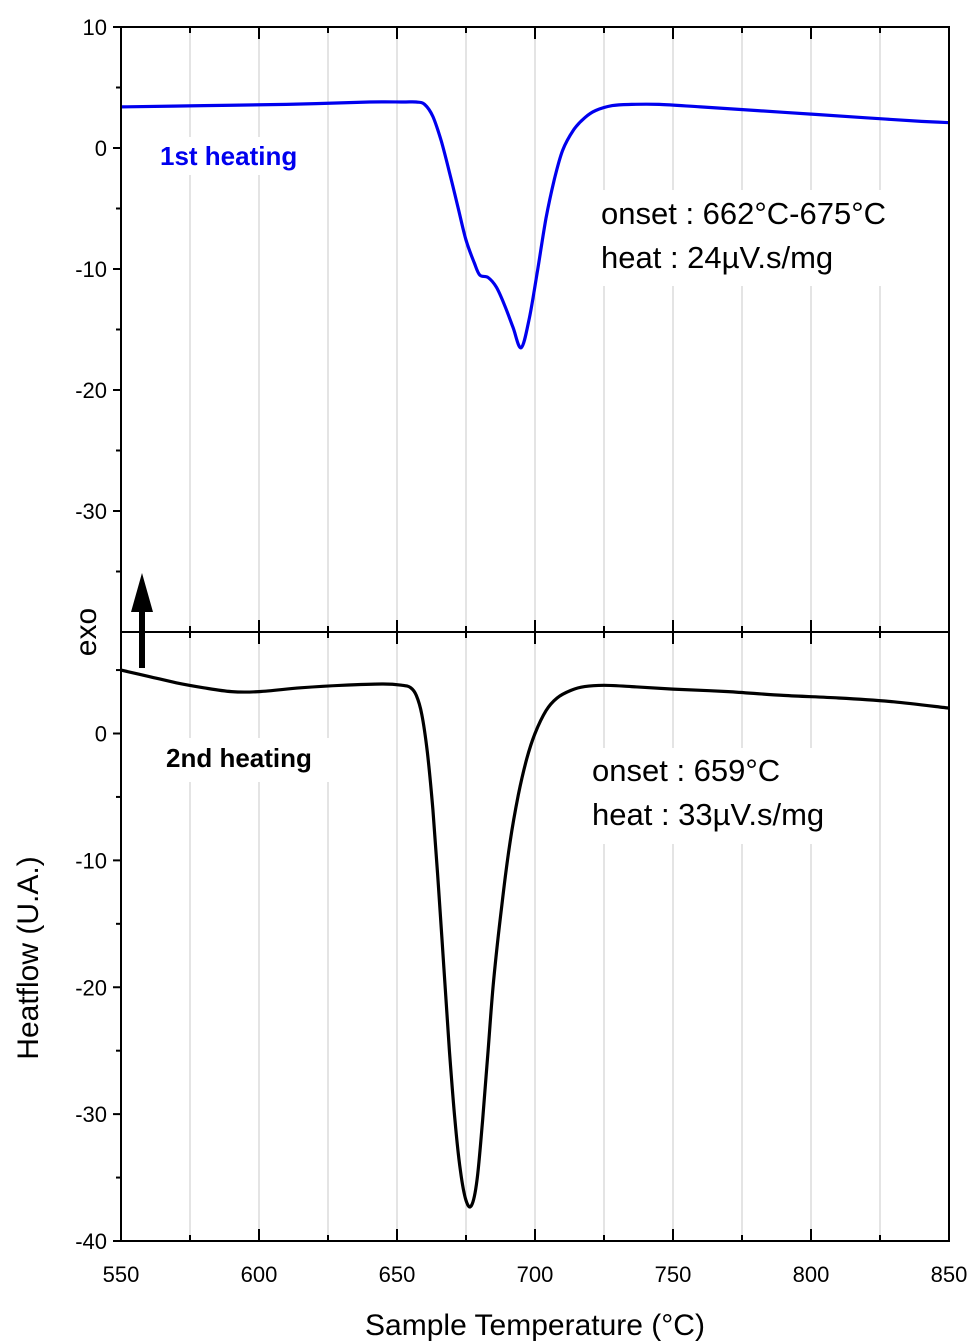 The height and width of the screenshot is (1342, 975). Describe the element at coordinates (95, 27) in the screenshot. I see `y-tick-label: 10` at that location.